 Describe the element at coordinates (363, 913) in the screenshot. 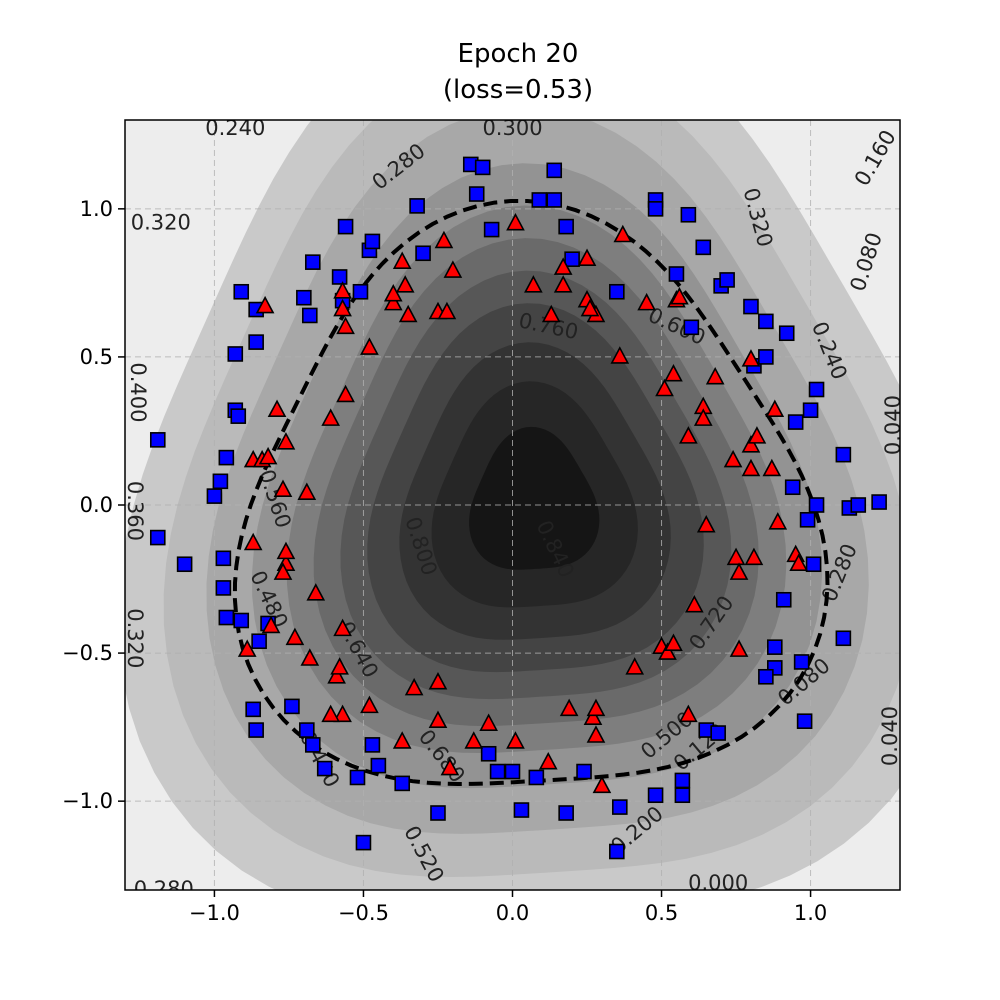

I see `x-tick-label: −0.5` at that location.